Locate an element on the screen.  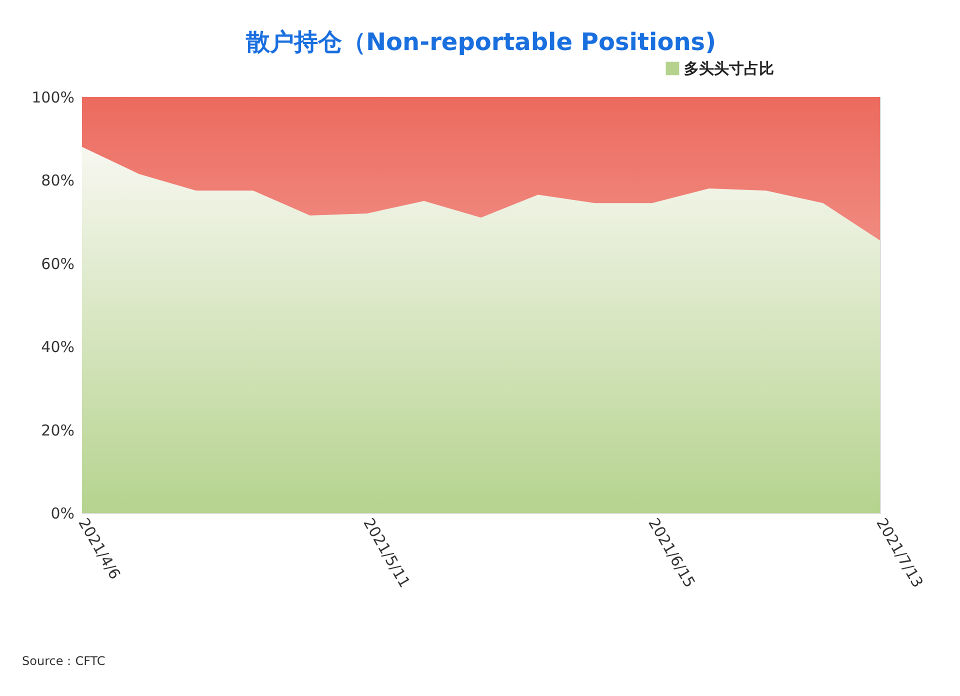
y-tick-label: 100% is located at coordinates (53, 97).